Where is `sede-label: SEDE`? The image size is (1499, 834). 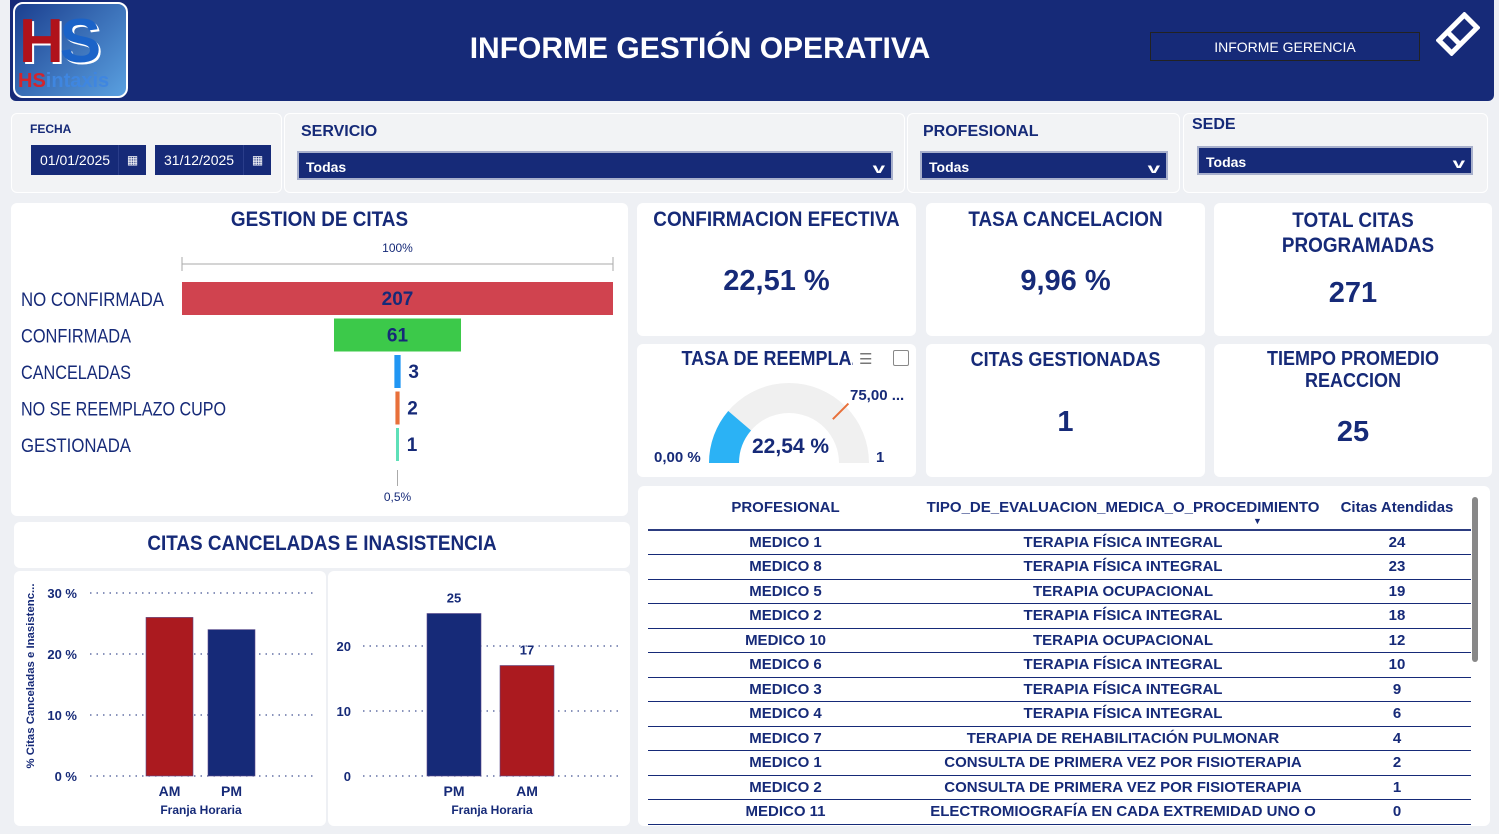
sede-label: SEDE is located at coordinates (1214, 124).